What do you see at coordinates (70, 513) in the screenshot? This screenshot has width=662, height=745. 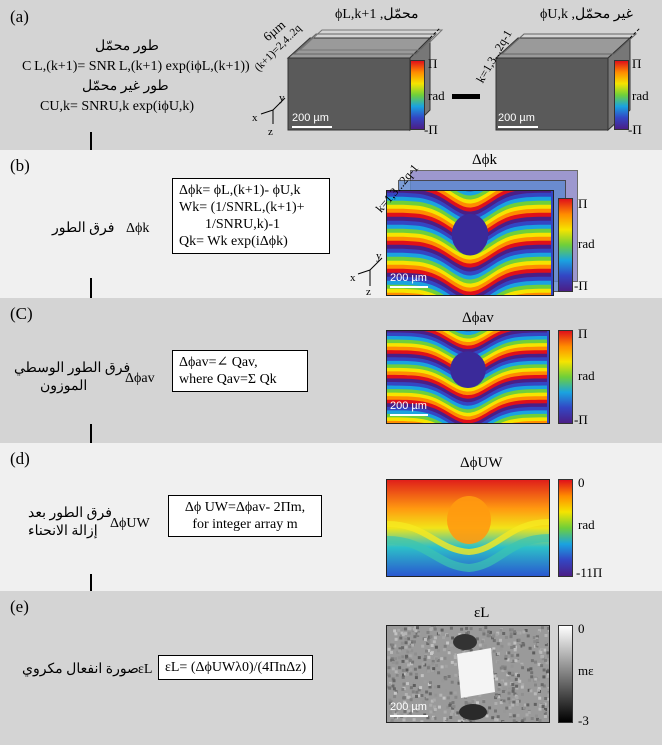 I see `quantity-label: فرق الطور بعد` at bounding box center [70, 513].